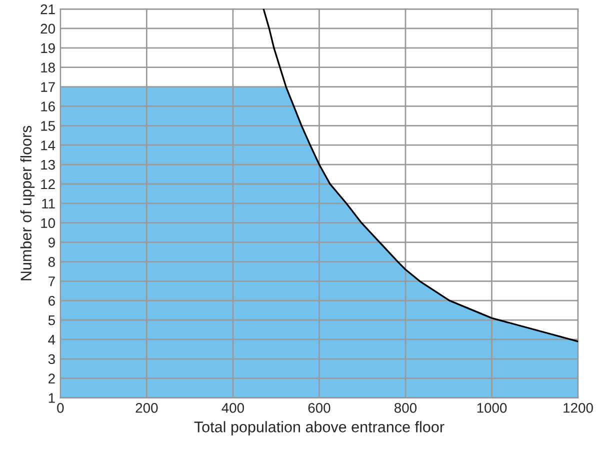 This screenshot has width=604, height=452. What do you see at coordinates (48, 165) in the screenshot?
I see `y-tick-label: 13` at bounding box center [48, 165].